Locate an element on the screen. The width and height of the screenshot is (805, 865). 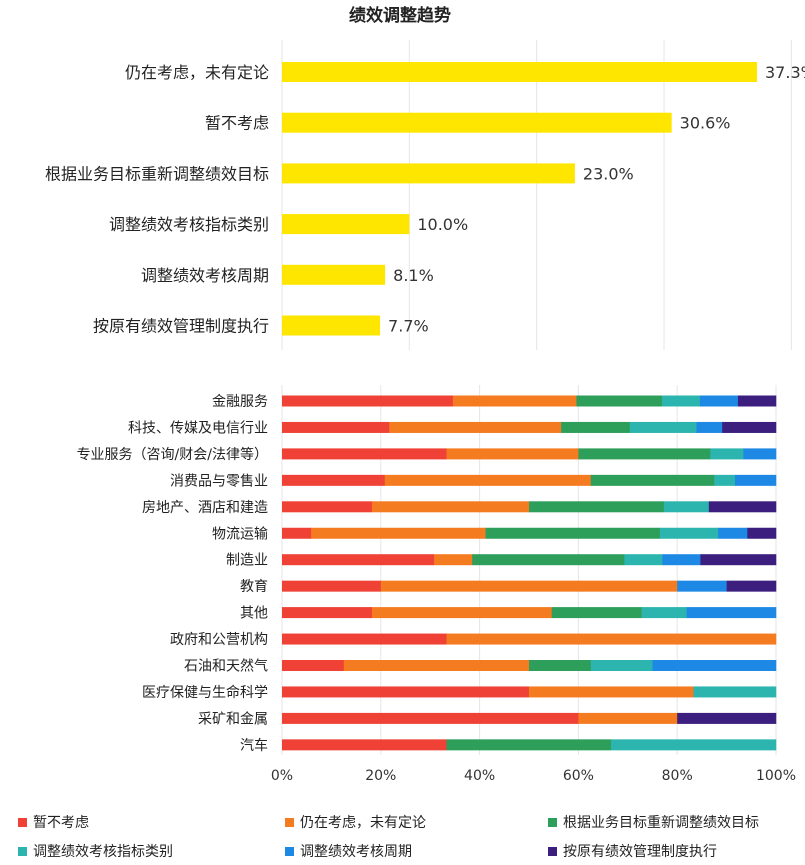
top-value-label: 23.0% is located at coordinates (608, 173).